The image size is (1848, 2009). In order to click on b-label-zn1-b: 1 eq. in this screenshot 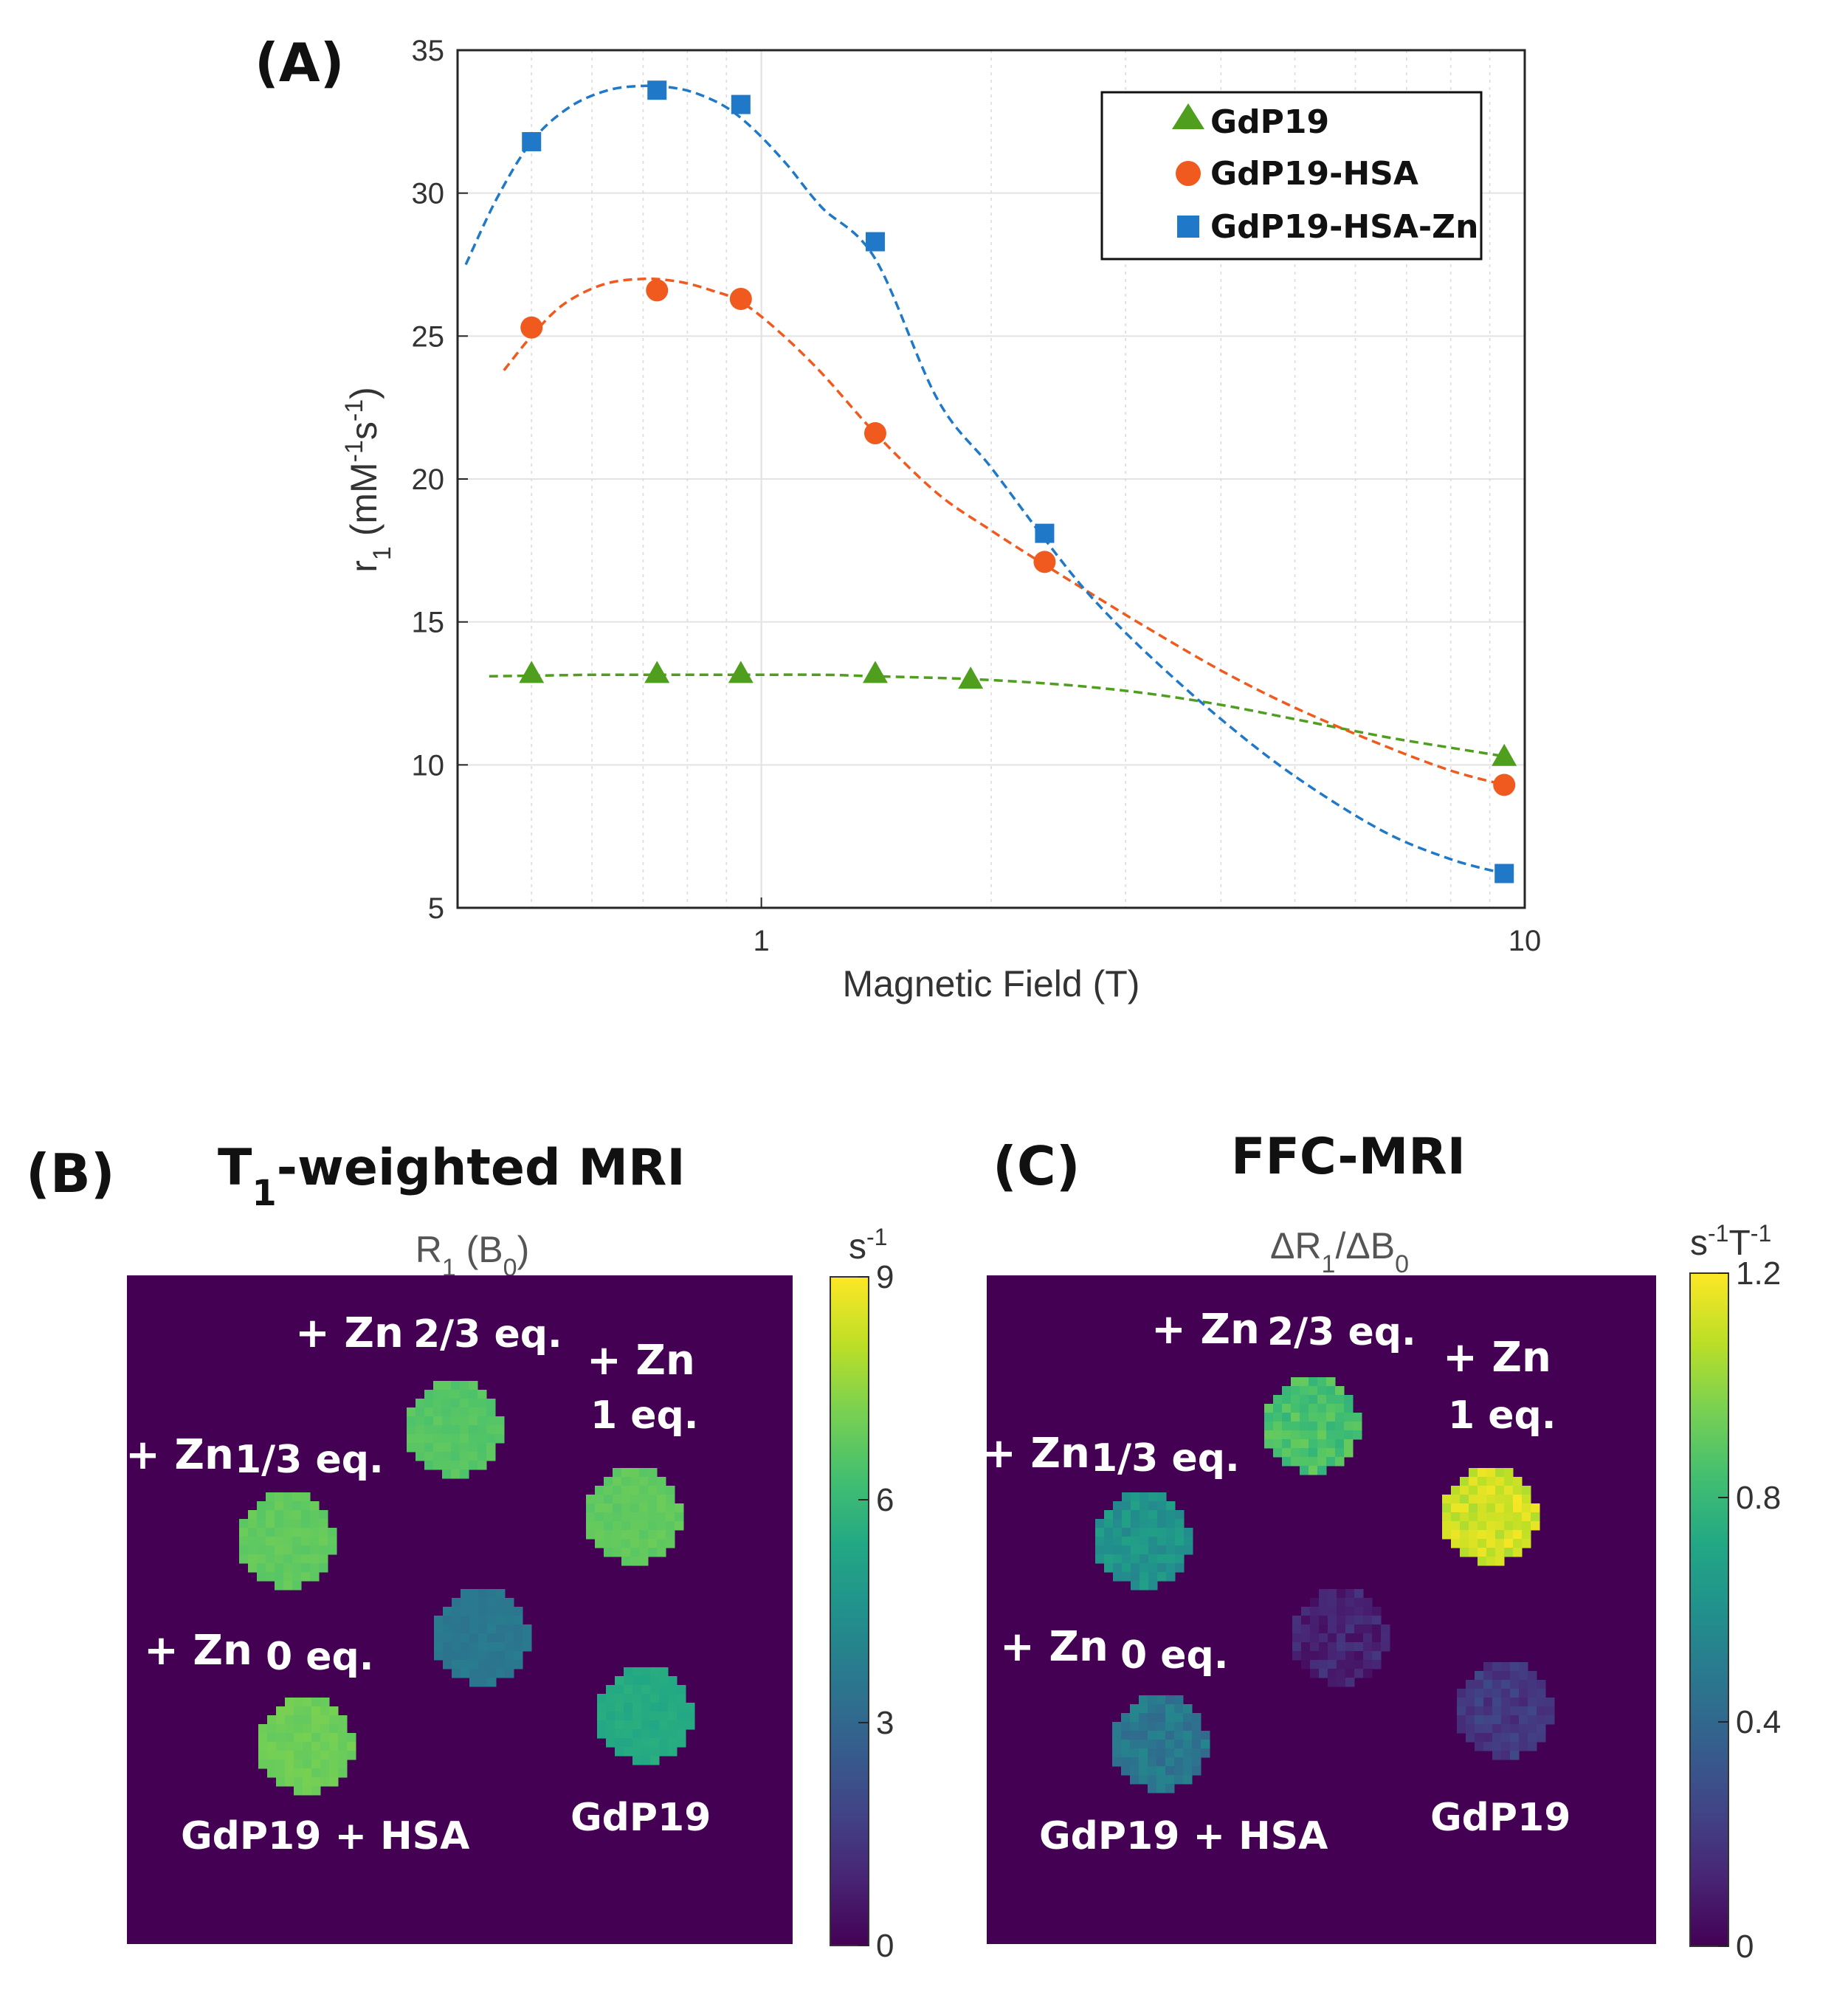, I will do `click(644, 1415)`.